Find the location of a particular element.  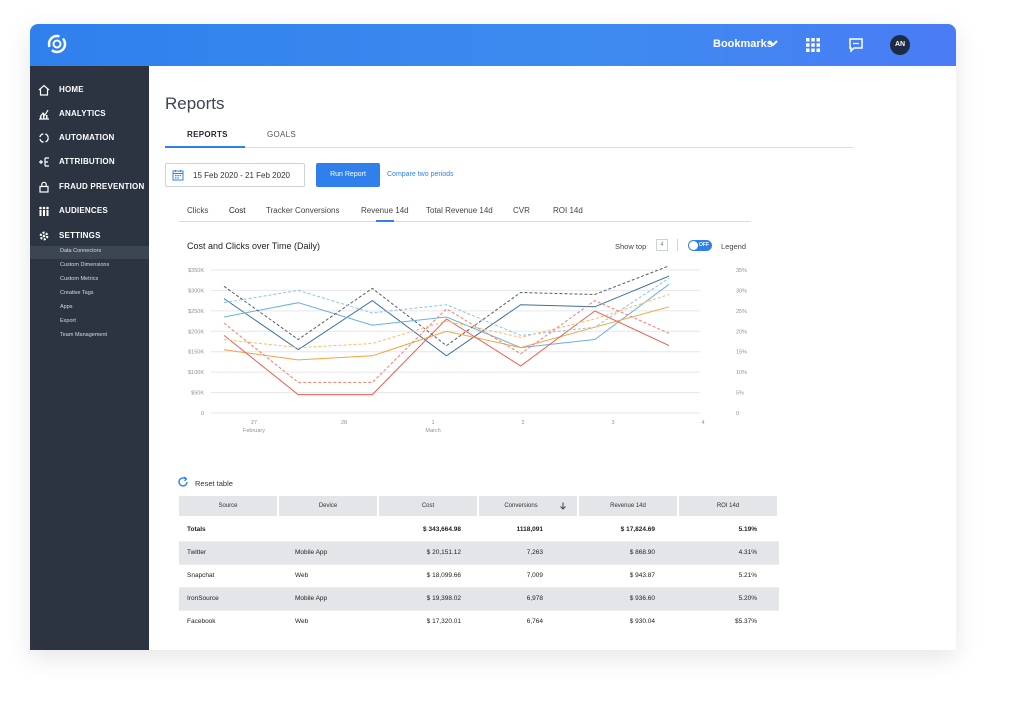

date-range-picker: 15 Feb 2020 - 21 Feb 2020 is located at coordinates (235, 175).